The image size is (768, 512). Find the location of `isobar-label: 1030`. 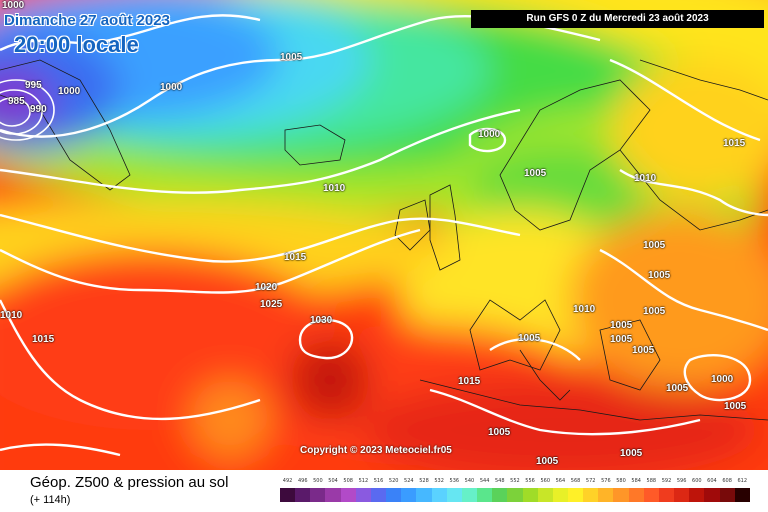

isobar-label: 1030 is located at coordinates (321, 320).